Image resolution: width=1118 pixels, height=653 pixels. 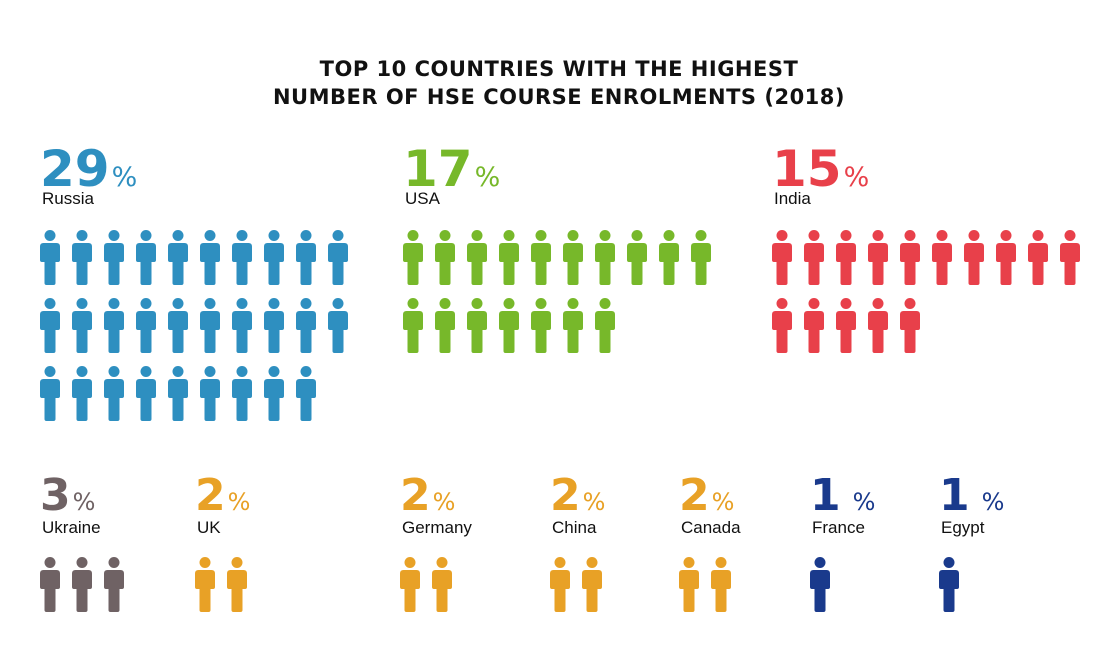 What do you see at coordinates (415, 495) in the screenshot?
I see `percent-value-germany: 2` at bounding box center [415, 495].